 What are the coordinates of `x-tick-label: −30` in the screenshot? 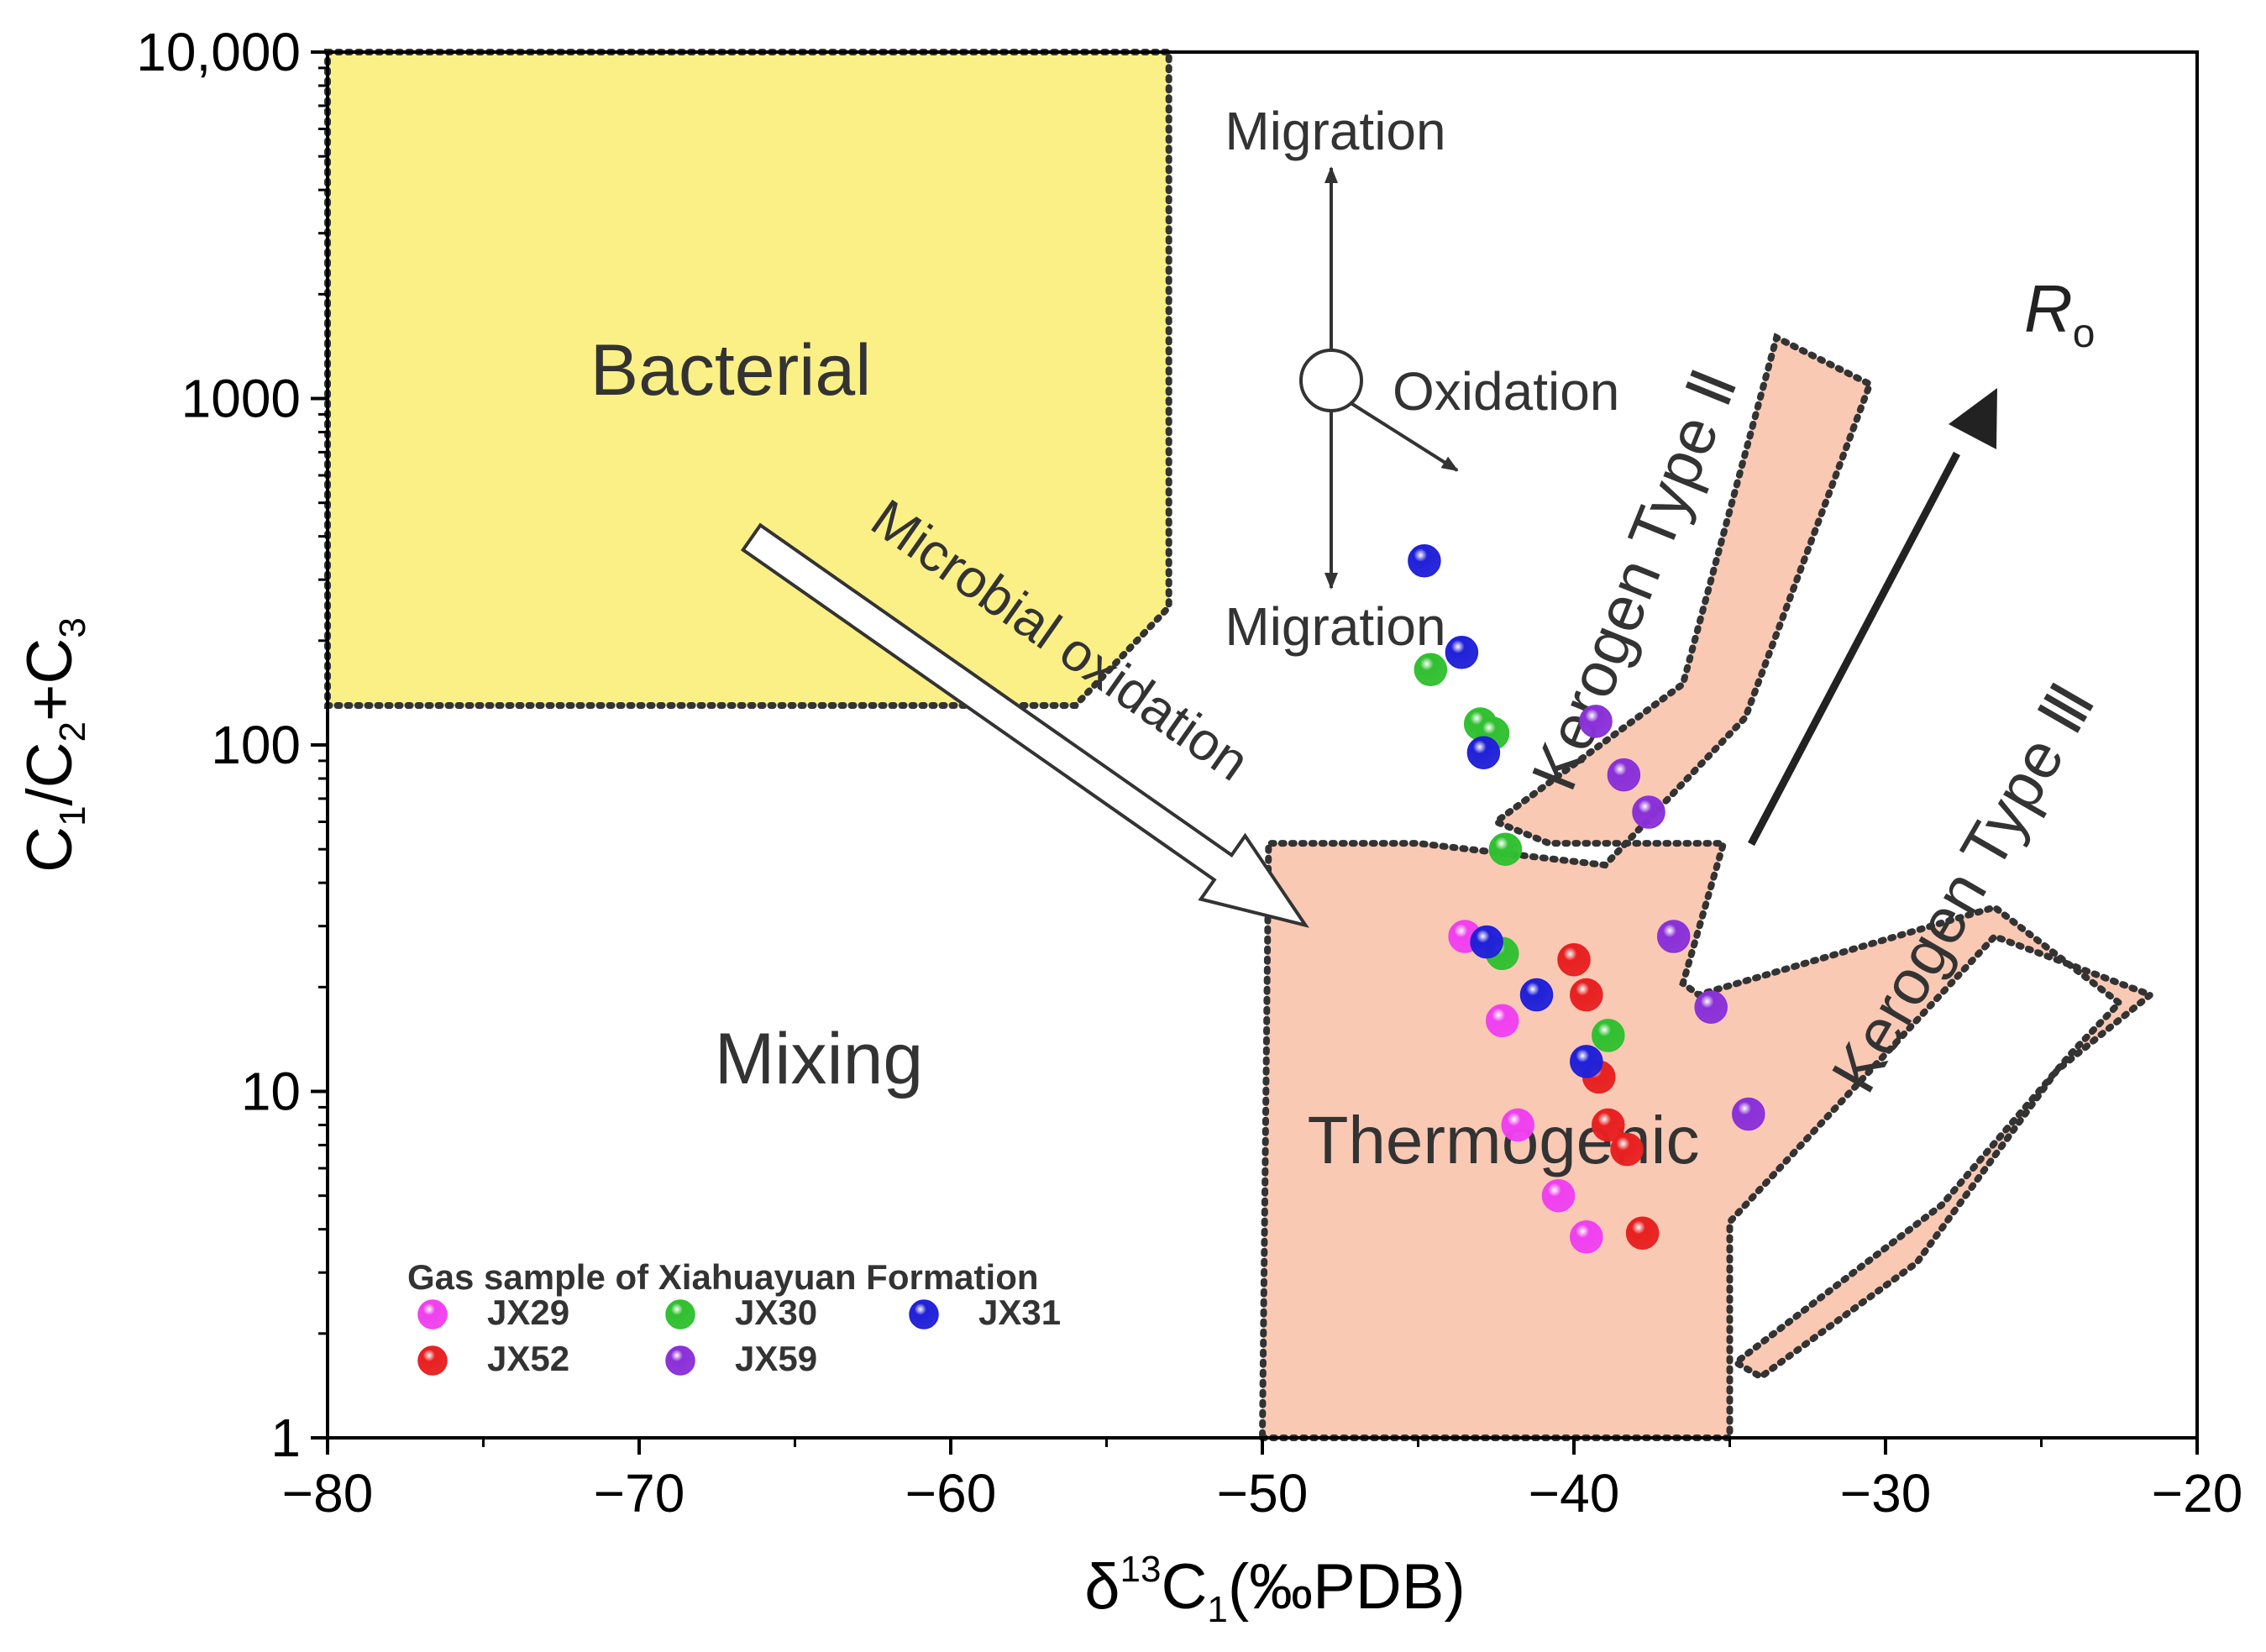 It's located at (1886, 1493).